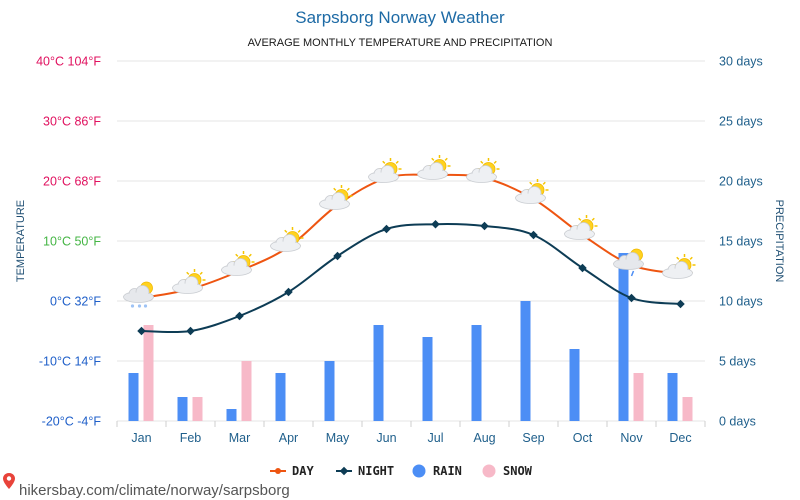  Describe the element at coordinates (741, 122) in the screenshot. I see `right-tick-label: 25 days` at that location.